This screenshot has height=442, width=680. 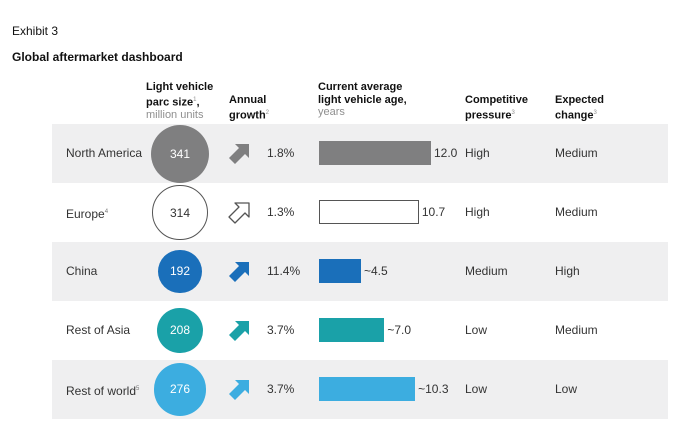 I want to click on header-age-line2: light vehicle age,, so click(x=362, y=99).